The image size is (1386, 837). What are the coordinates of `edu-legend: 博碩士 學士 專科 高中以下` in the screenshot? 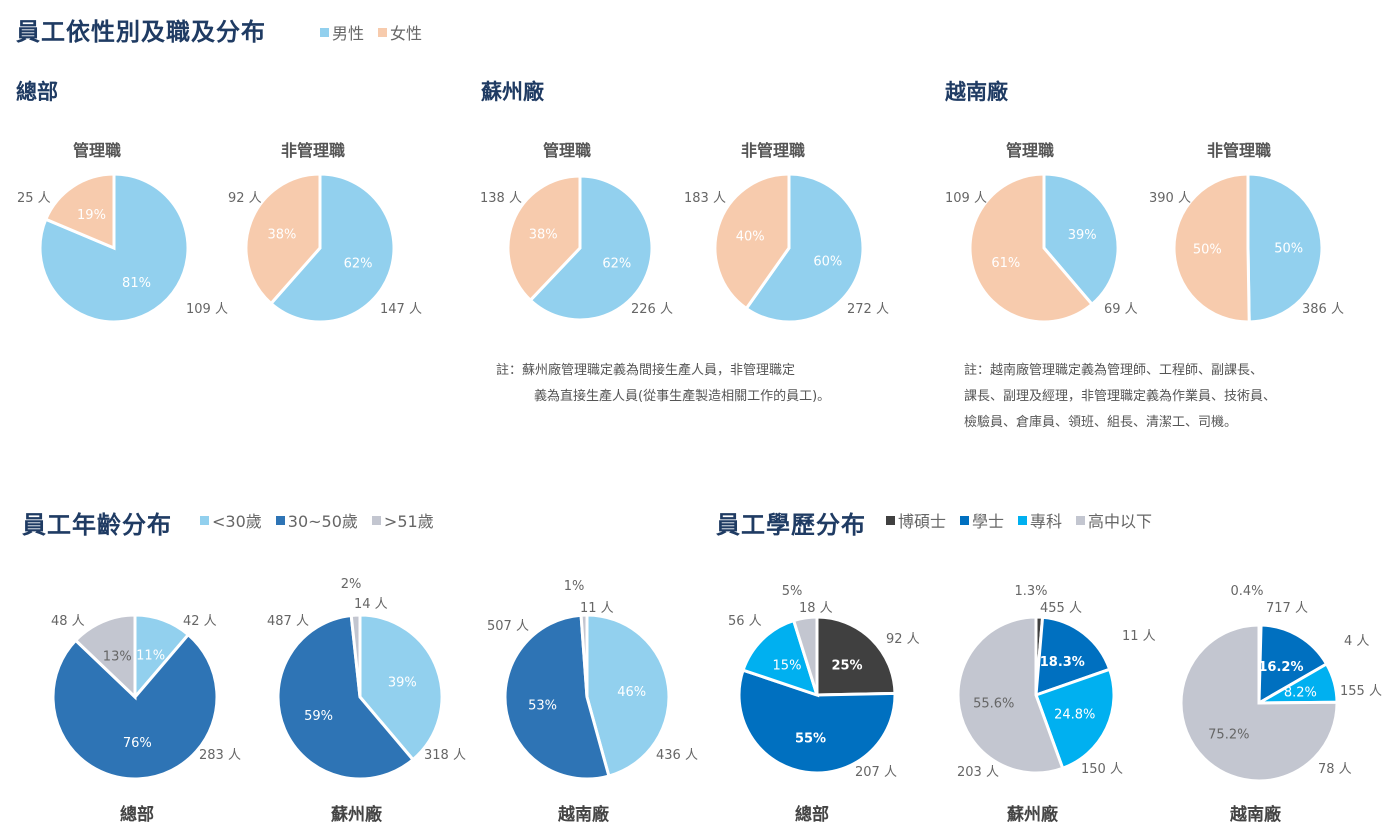 It's located at (1019, 520).